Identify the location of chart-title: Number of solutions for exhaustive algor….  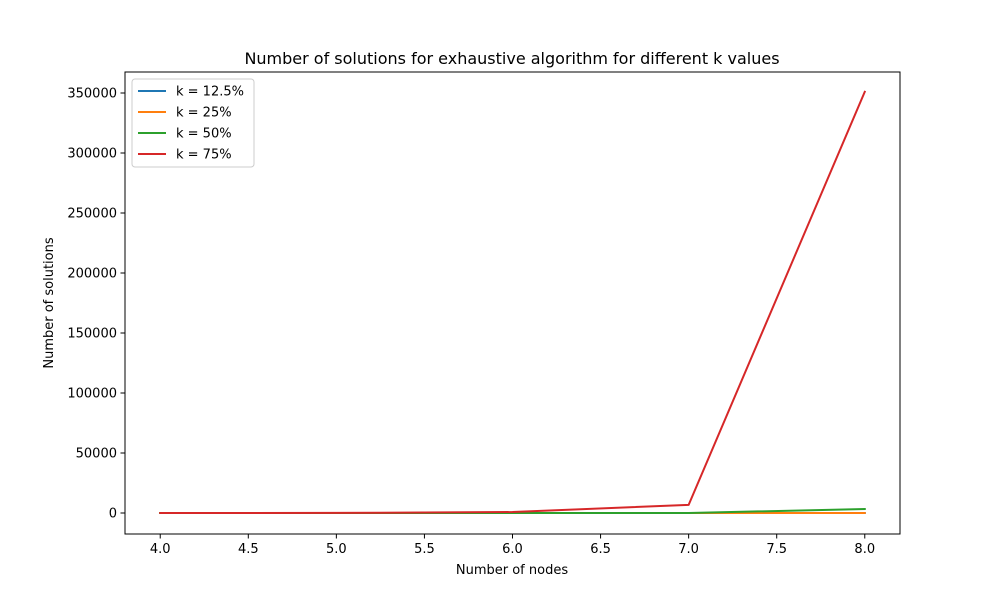
(511, 58).